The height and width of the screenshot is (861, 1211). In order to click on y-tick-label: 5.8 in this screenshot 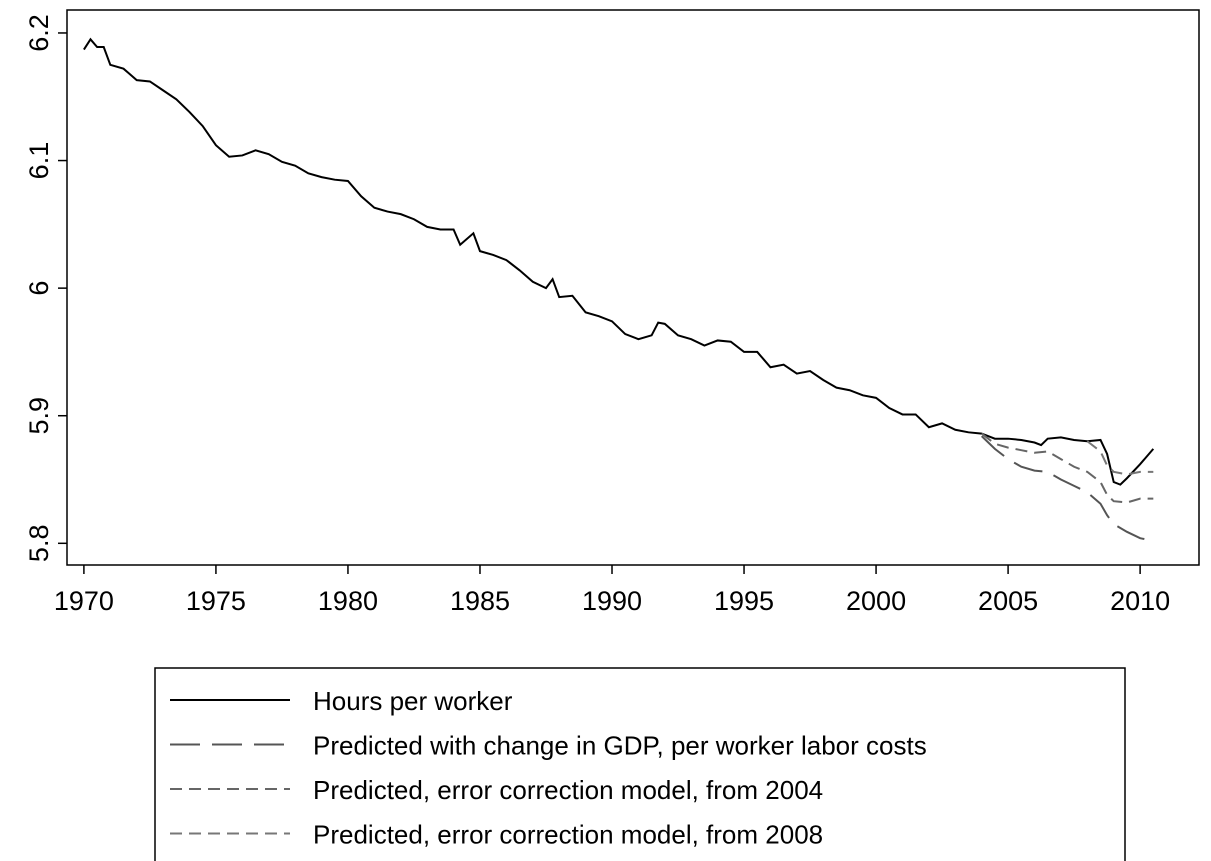, I will do `click(39, 544)`.